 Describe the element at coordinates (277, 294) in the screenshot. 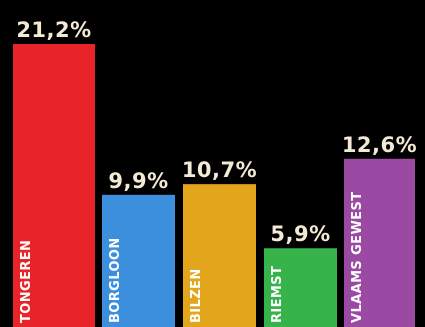

I see `category-label-riemst: RIEMST` at that location.